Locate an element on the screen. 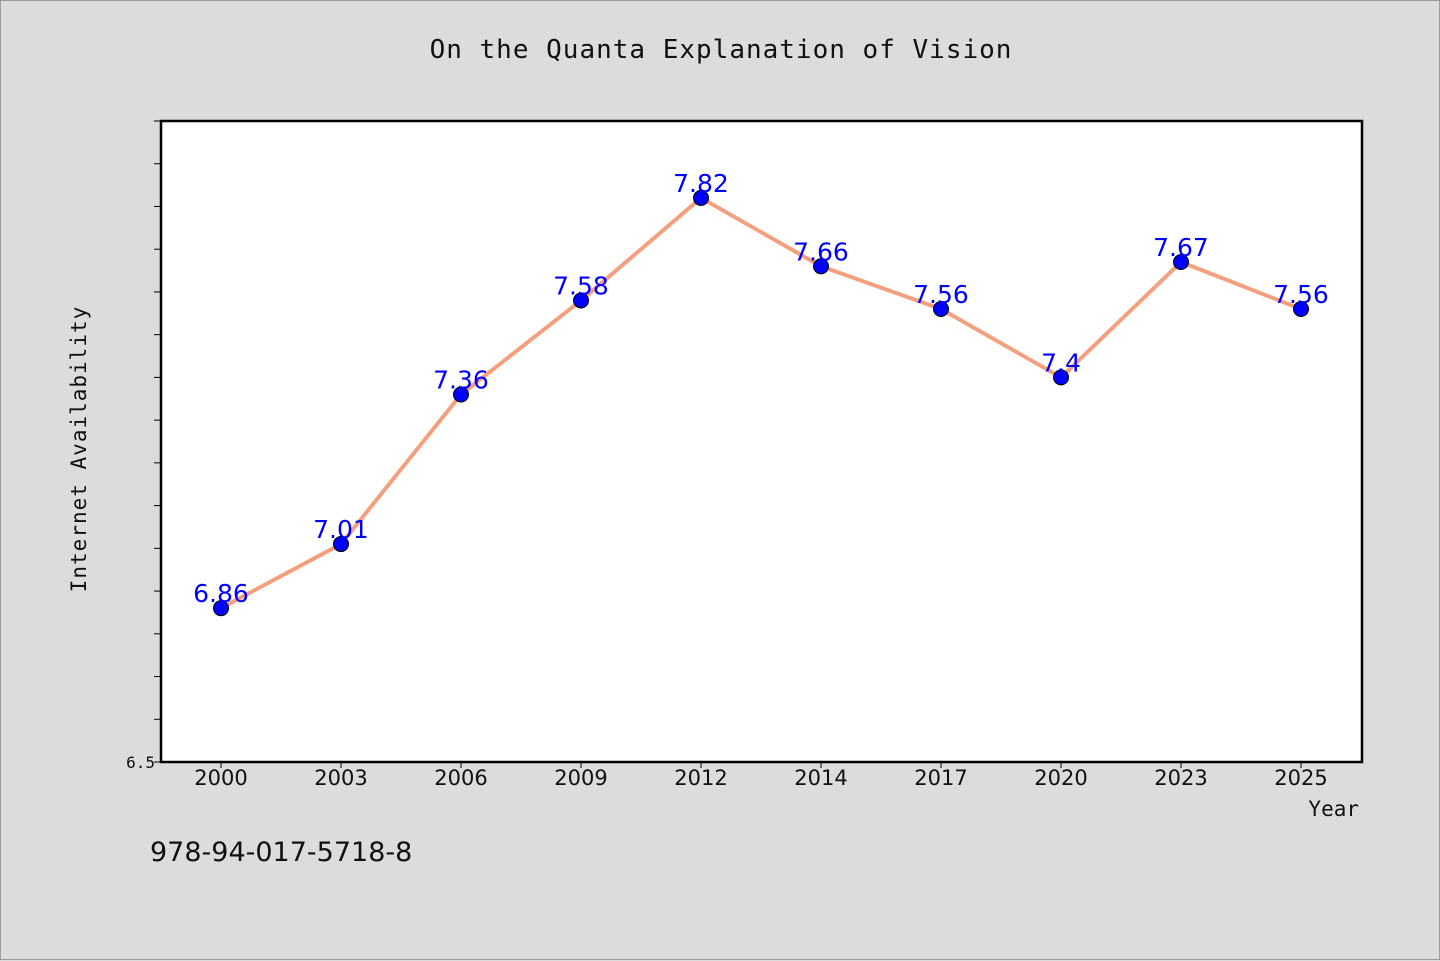 This screenshot has width=1440, height=961. x-tick-label: 2000 is located at coordinates (220, 778).